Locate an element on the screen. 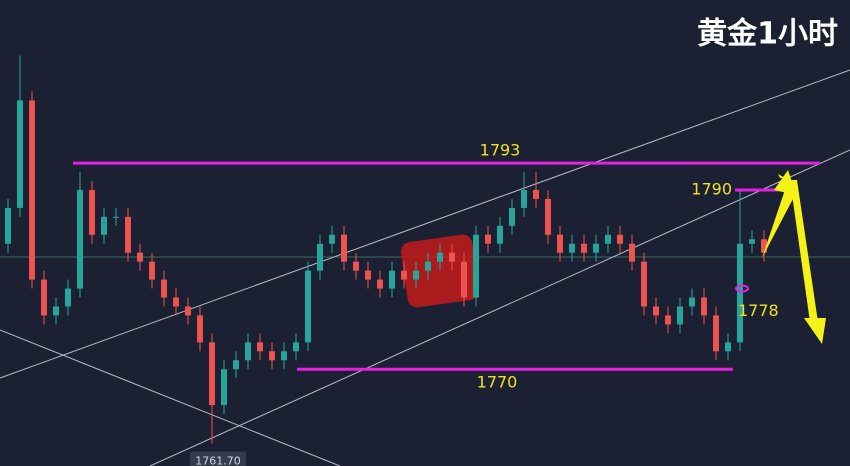  level-label: 1770 is located at coordinates (497, 382).